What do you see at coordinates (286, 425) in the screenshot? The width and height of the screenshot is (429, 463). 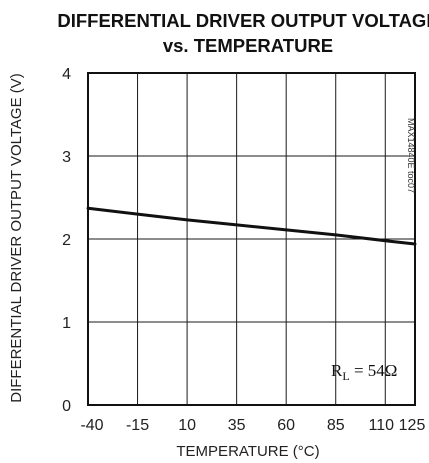 I see `x-tick-label: 60` at bounding box center [286, 425].